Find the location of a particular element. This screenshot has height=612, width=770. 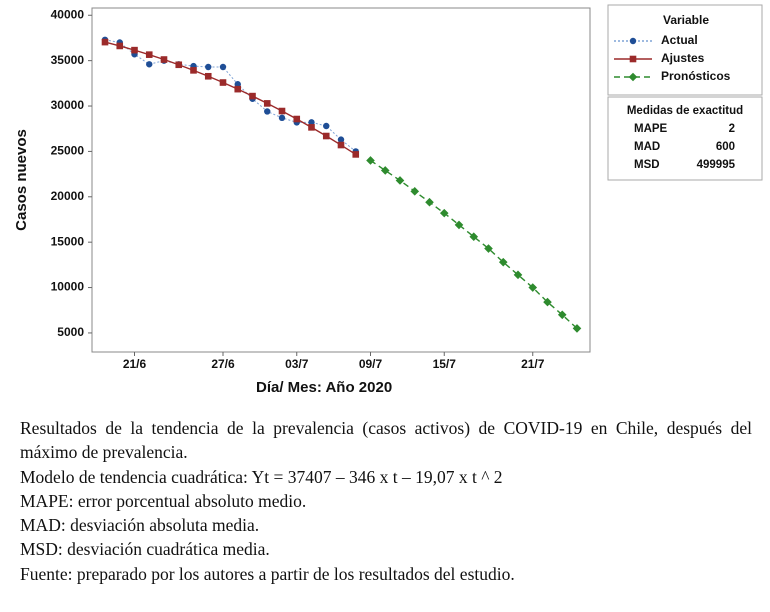

y-tick-label: 30000 is located at coordinates (68, 105).